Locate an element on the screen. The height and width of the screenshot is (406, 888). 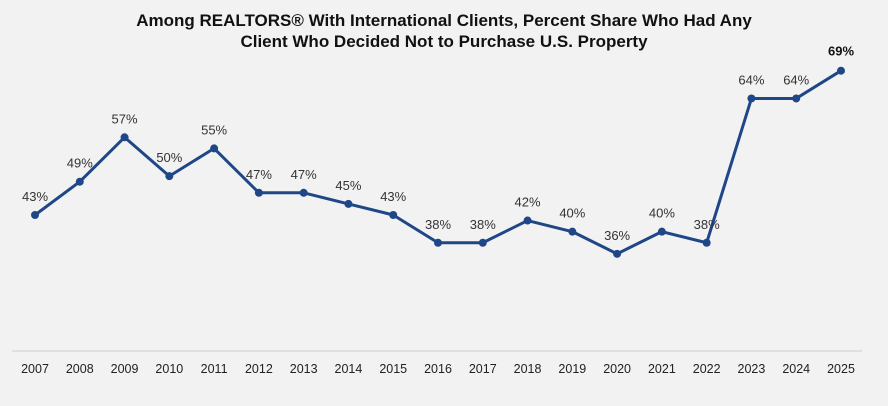
data-label: 50% is located at coordinates (169, 157).